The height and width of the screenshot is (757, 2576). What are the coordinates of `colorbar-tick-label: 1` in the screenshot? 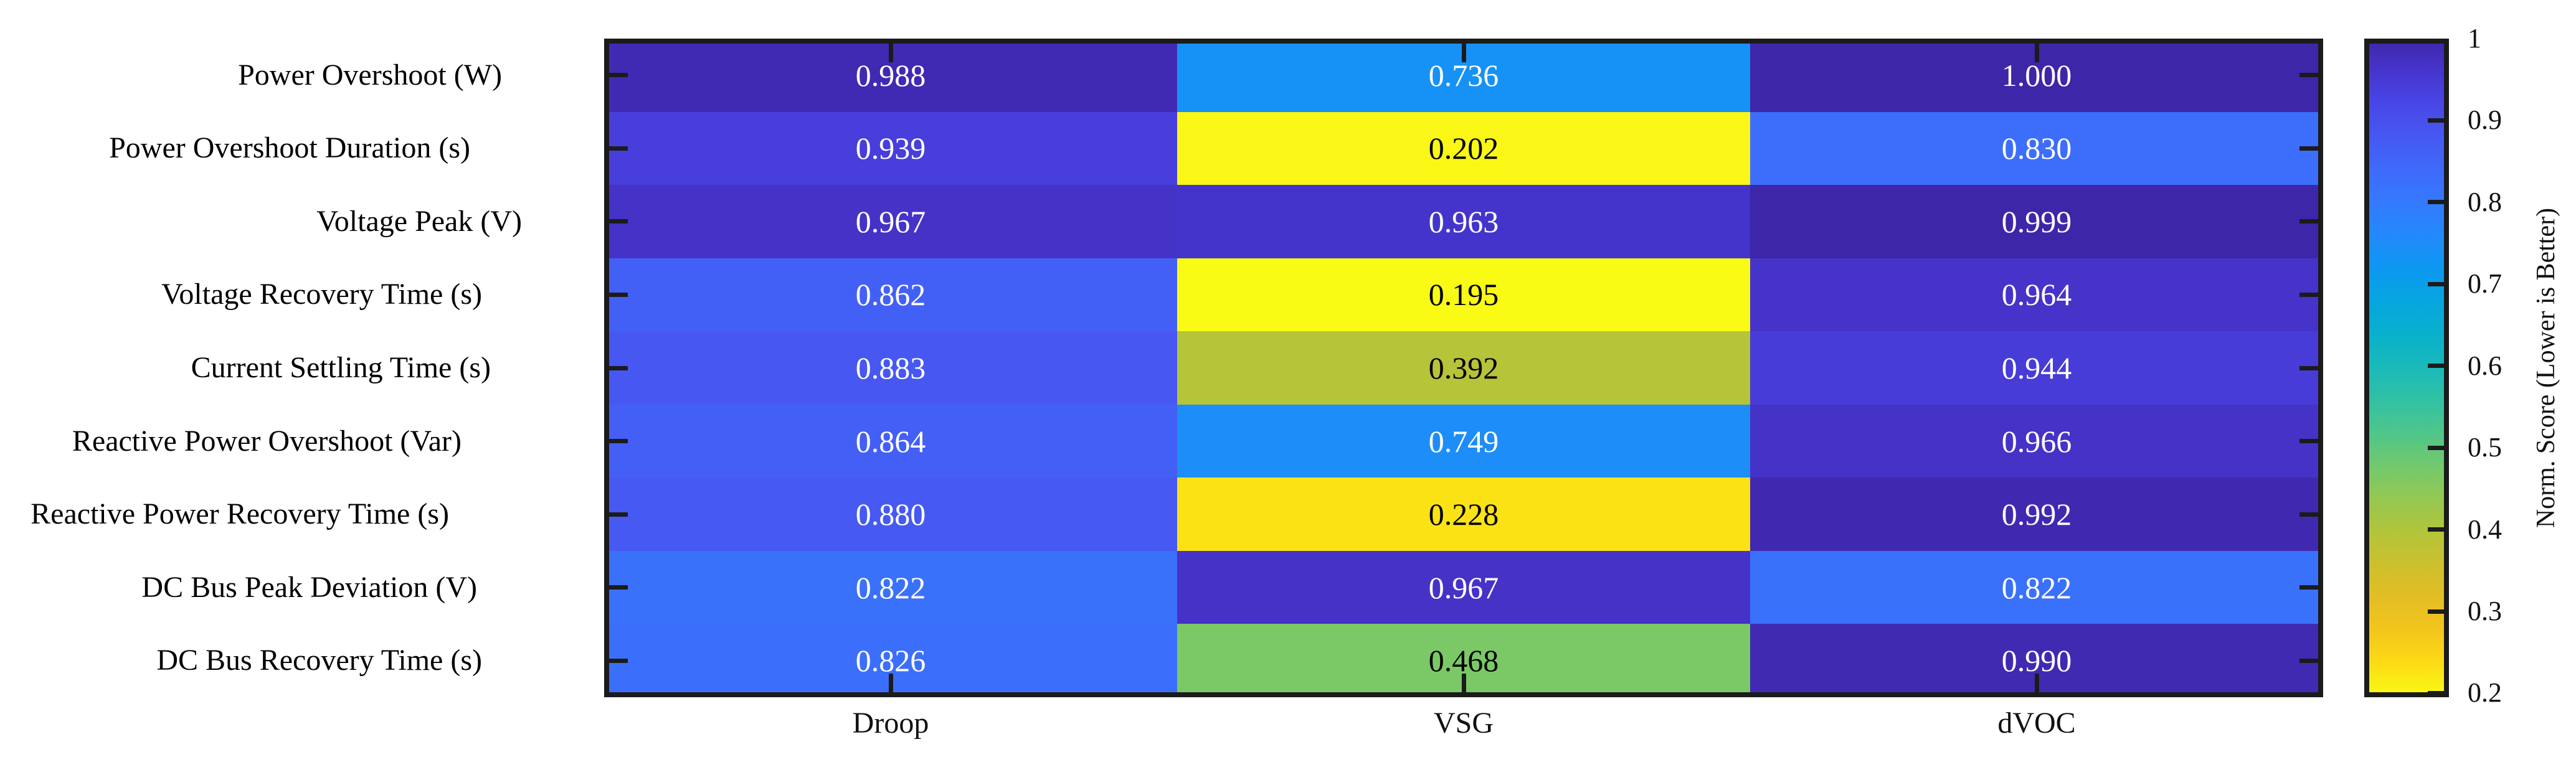 It's located at (2475, 38).